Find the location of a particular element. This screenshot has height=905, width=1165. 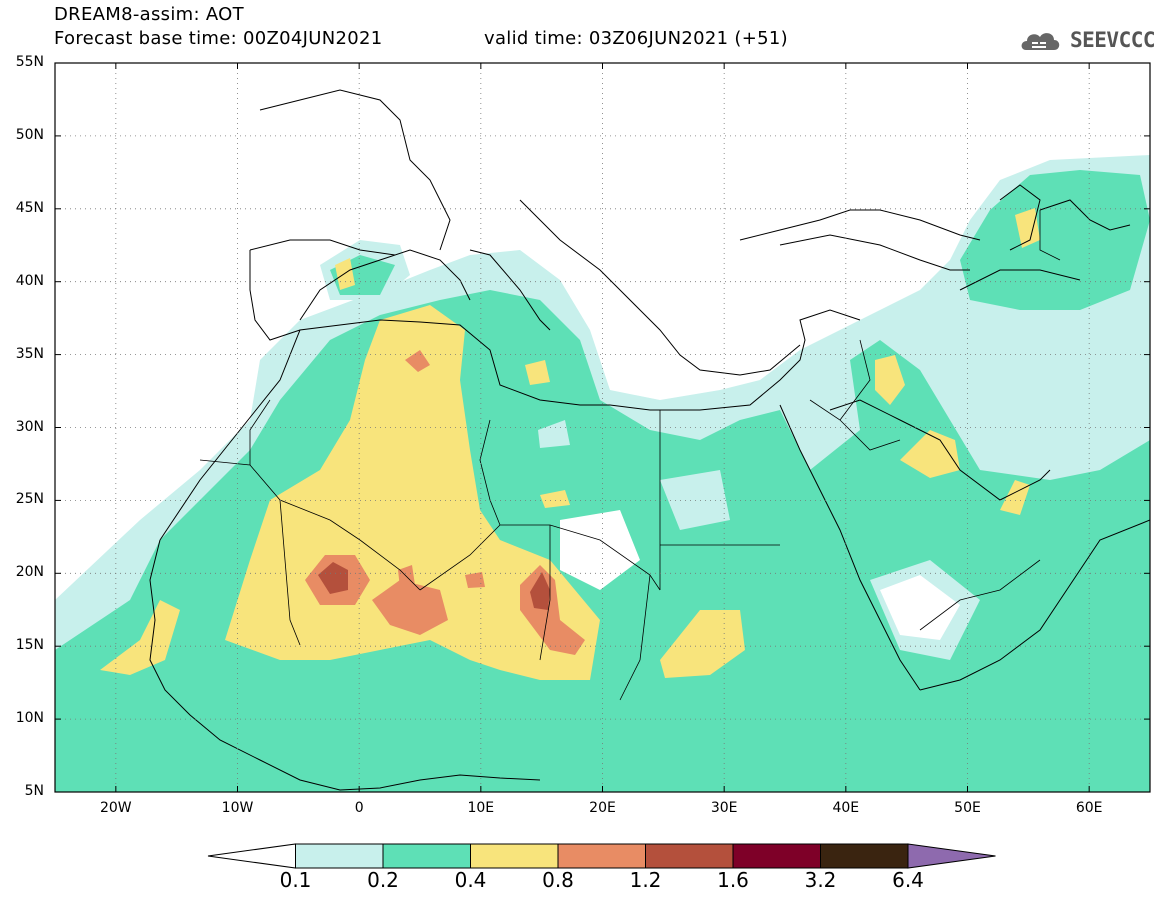

lat-tick-label: 25N is located at coordinates (29, 499).